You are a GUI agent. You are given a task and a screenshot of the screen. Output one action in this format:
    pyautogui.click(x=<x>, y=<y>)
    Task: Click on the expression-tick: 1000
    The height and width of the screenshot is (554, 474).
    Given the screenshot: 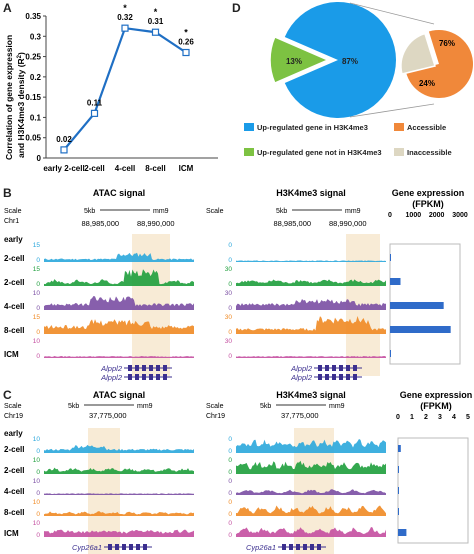 What is the action you would take?
    pyautogui.click(x=414, y=215)
    